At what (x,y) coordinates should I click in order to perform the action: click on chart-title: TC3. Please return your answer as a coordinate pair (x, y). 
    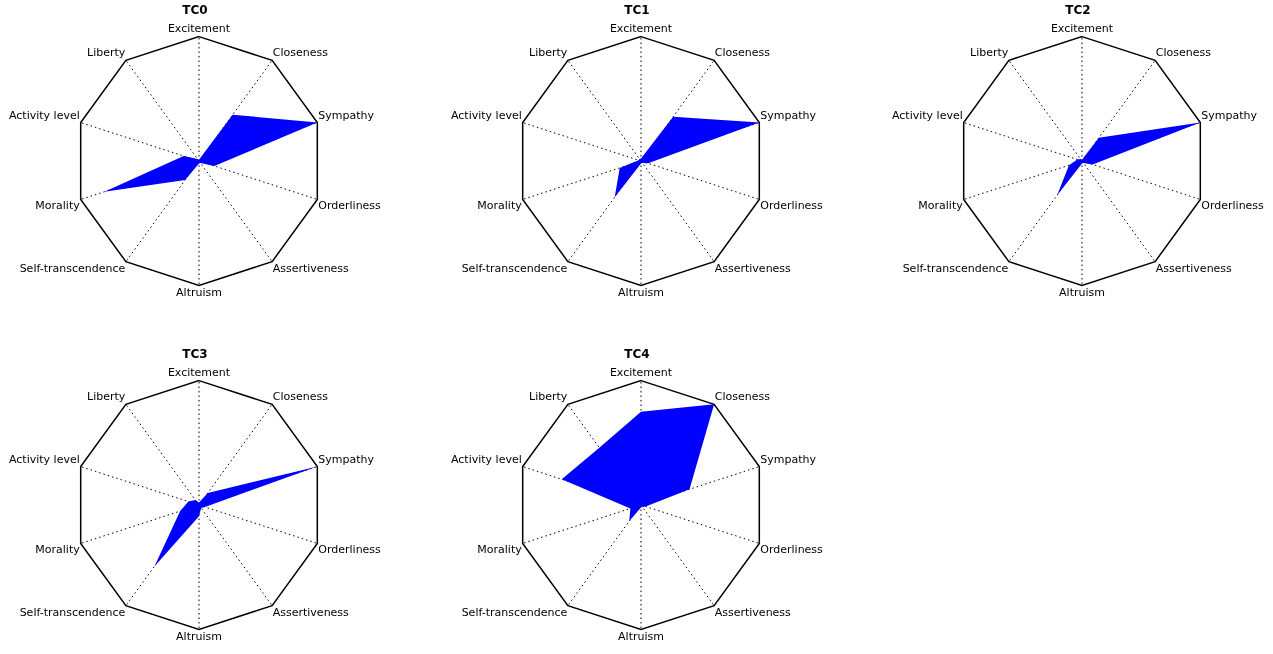
    Looking at the image, I should click on (195, 354).